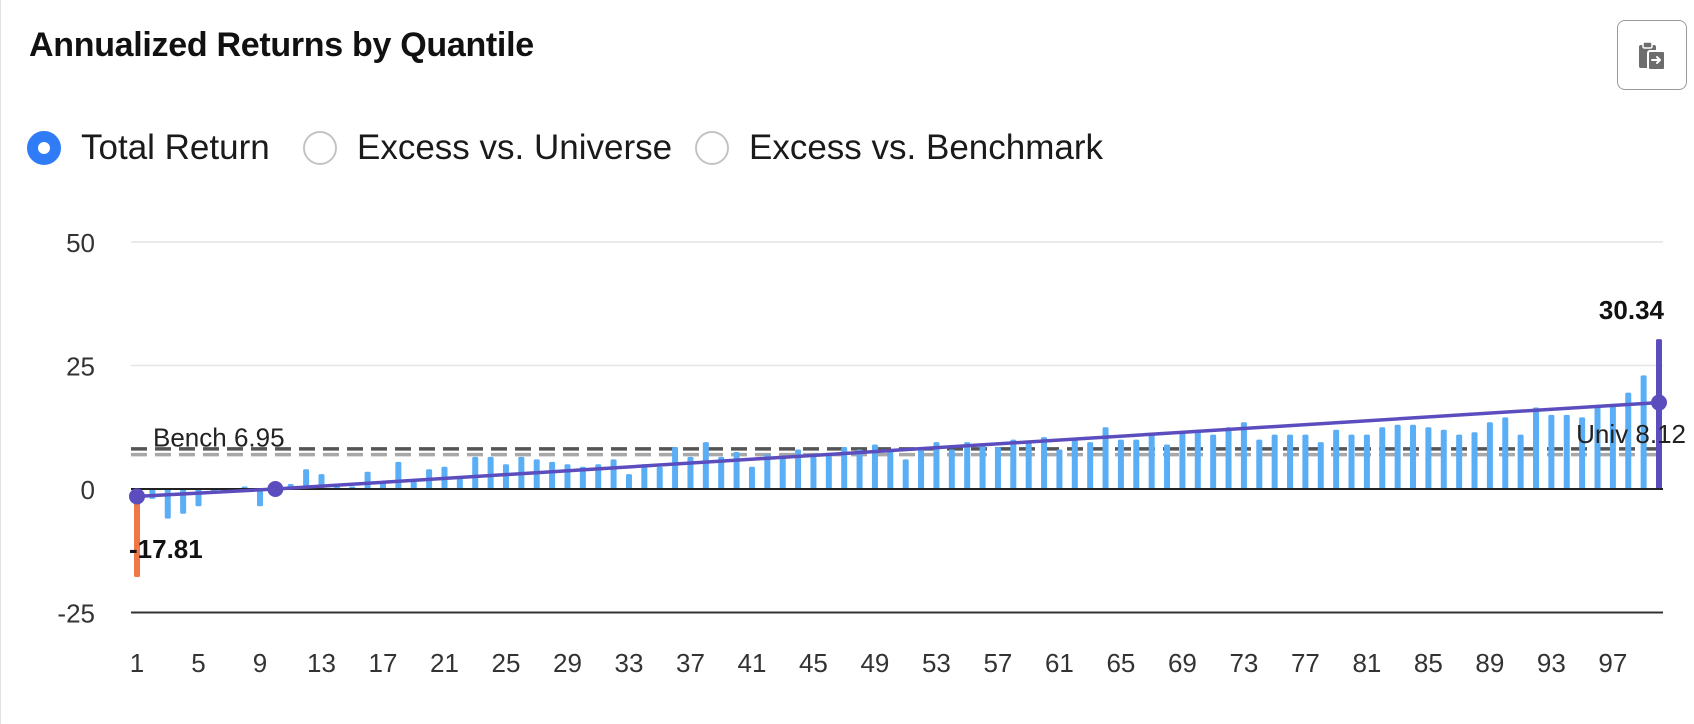  I want to click on bar-q49, so click(874, 466).